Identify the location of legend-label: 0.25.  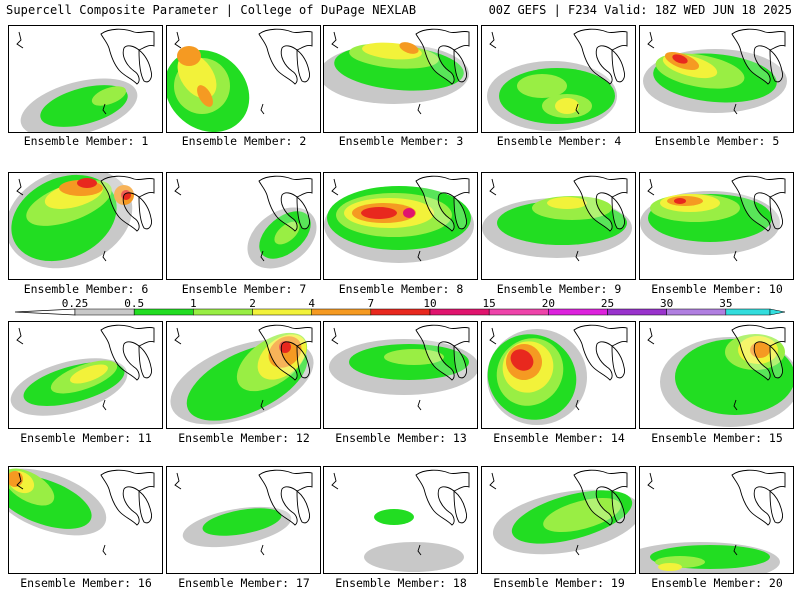
(75, 303).